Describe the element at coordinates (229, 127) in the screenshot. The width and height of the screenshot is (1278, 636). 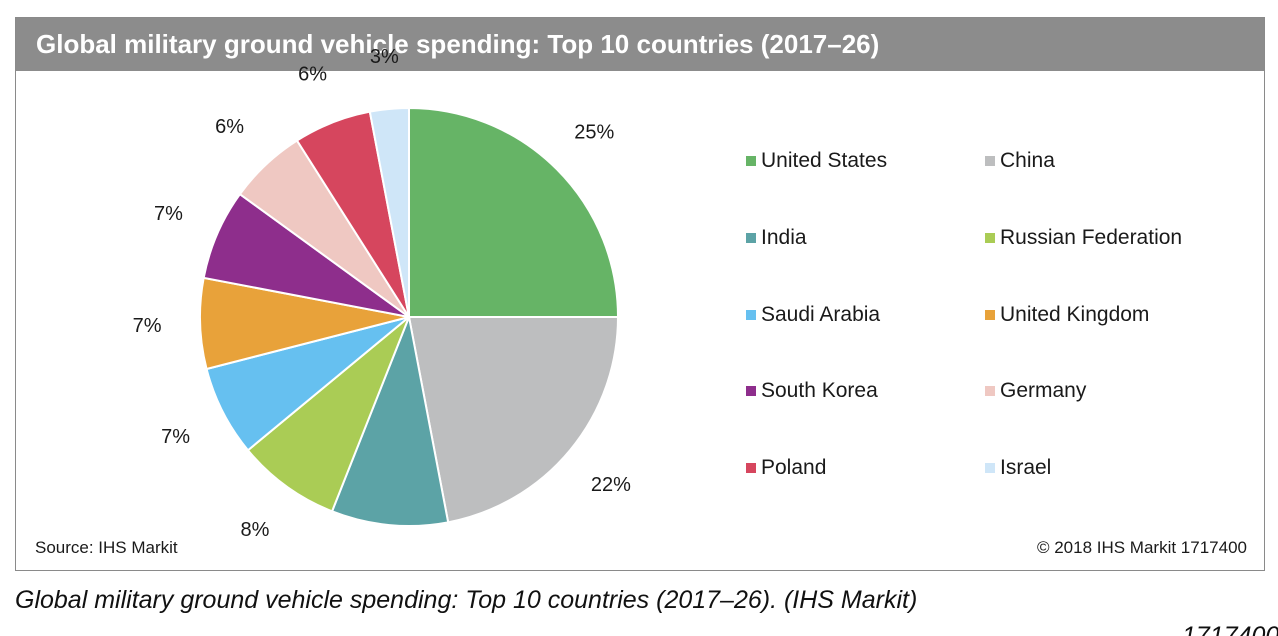
I see `slice-label-germany: 6%` at that location.